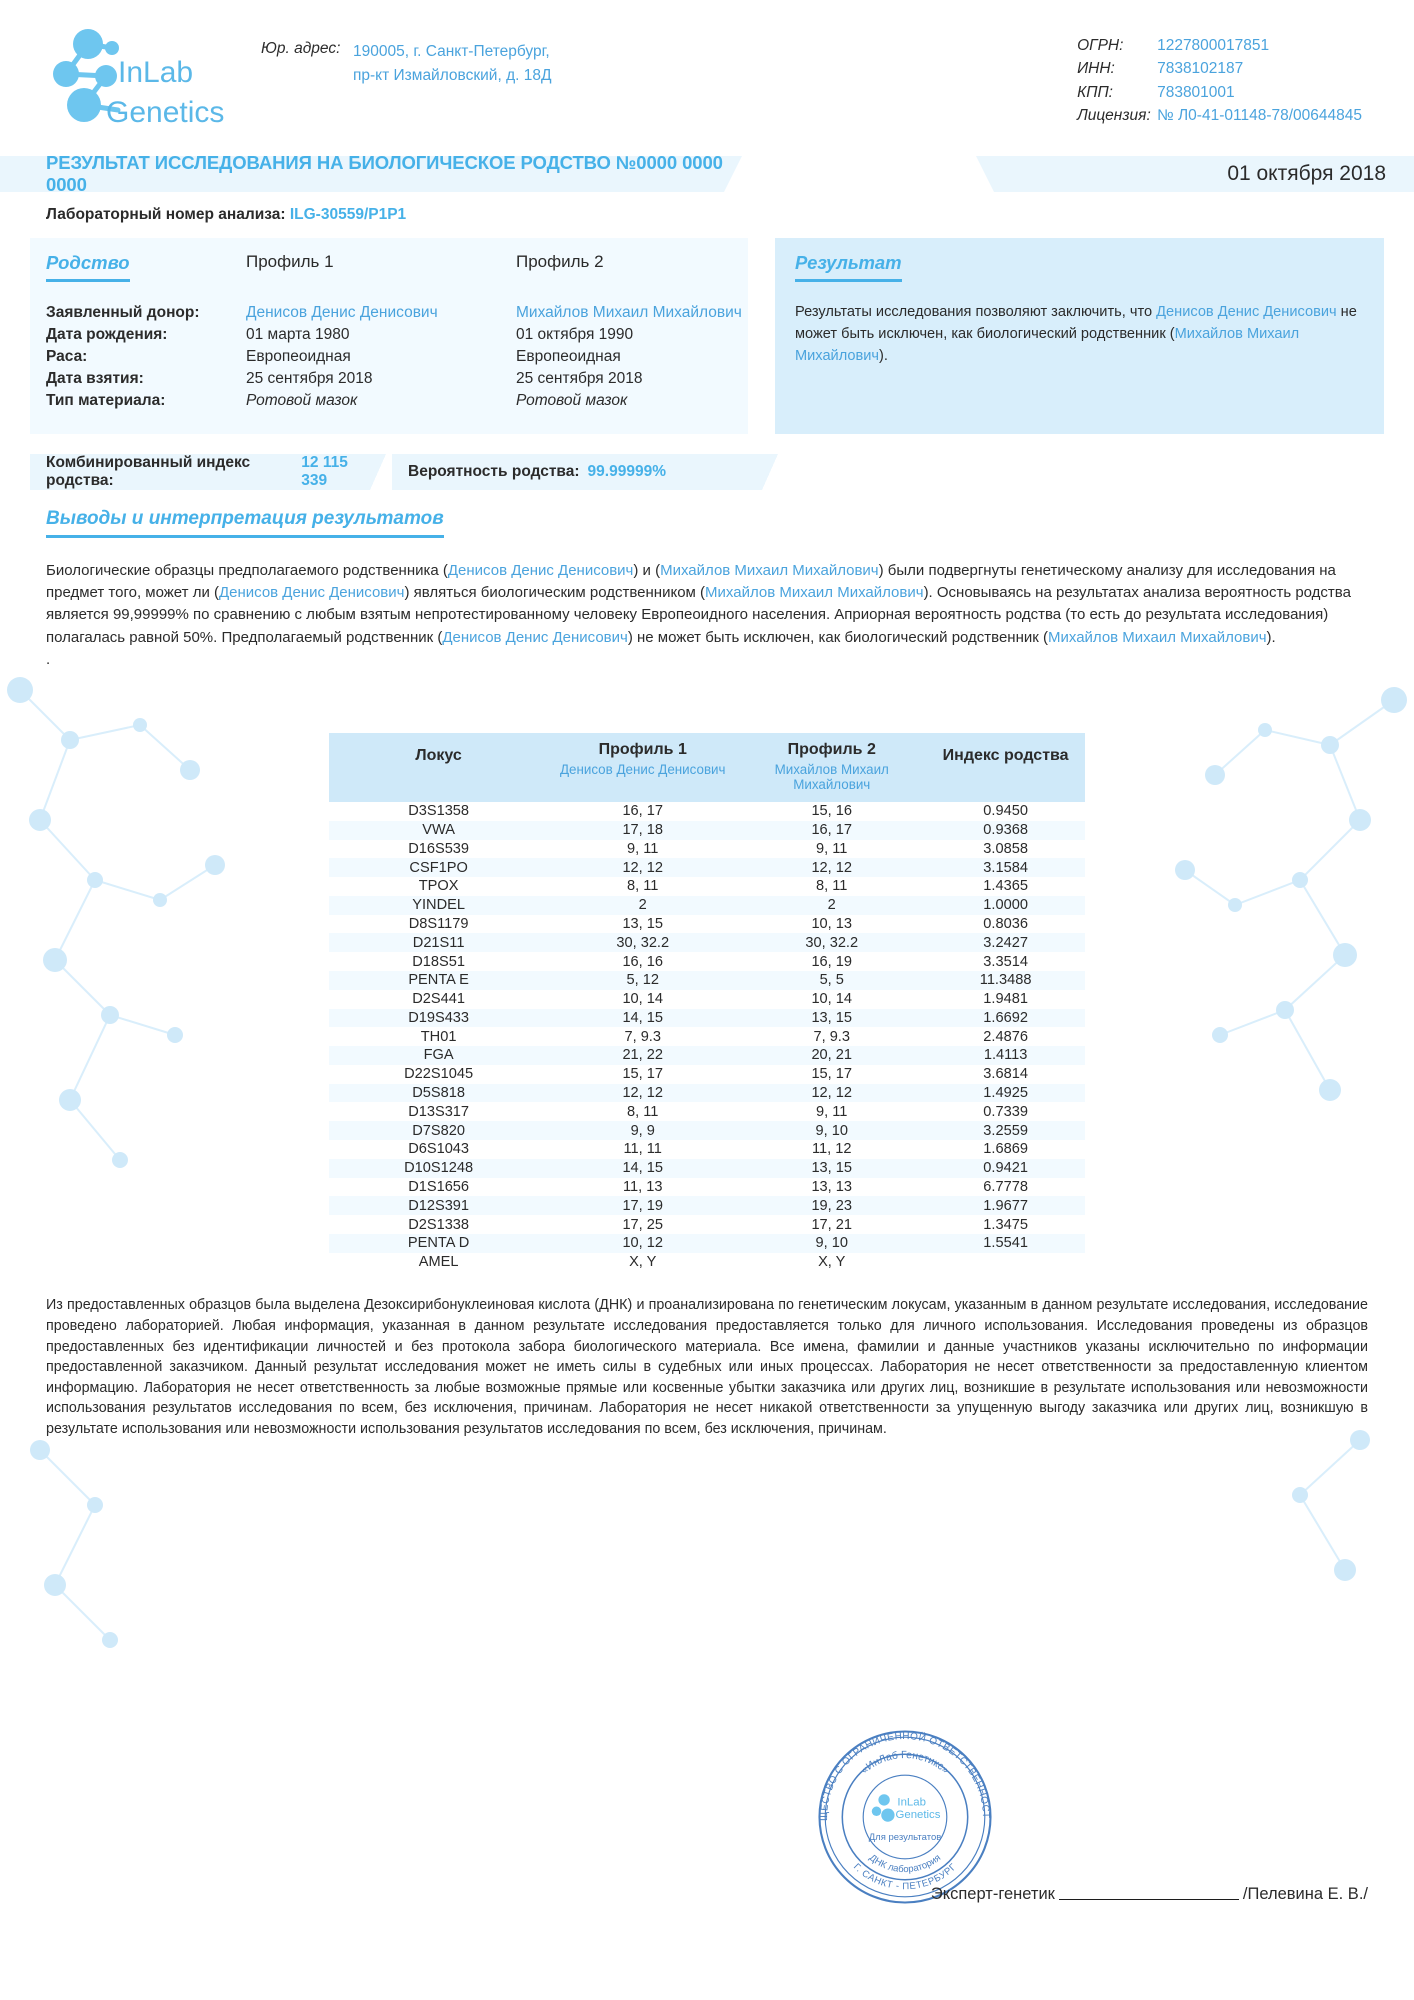 The height and width of the screenshot is (2000, 1414). I want to click on profile-row-collection-date-label: Дата взятия:, so click(95, 378).